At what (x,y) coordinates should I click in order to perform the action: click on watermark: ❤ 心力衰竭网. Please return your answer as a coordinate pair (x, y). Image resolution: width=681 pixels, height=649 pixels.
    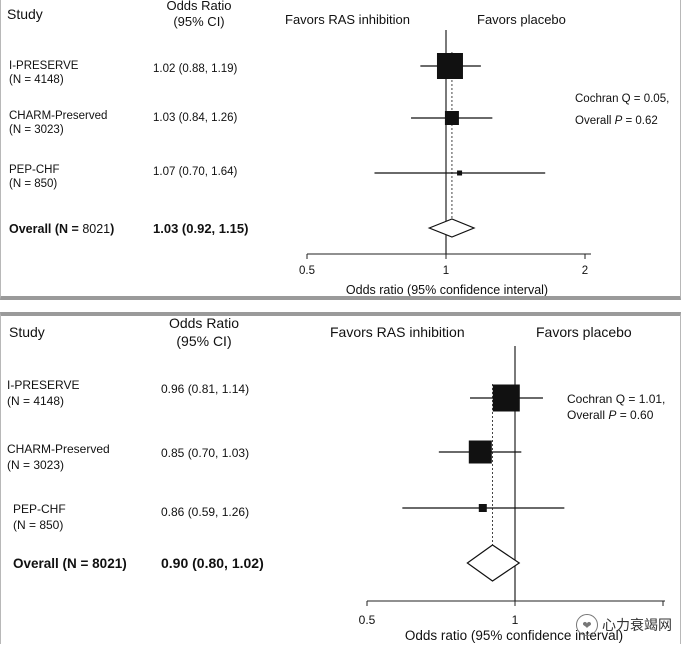
    Looking at the image, I should click on (624, 625).